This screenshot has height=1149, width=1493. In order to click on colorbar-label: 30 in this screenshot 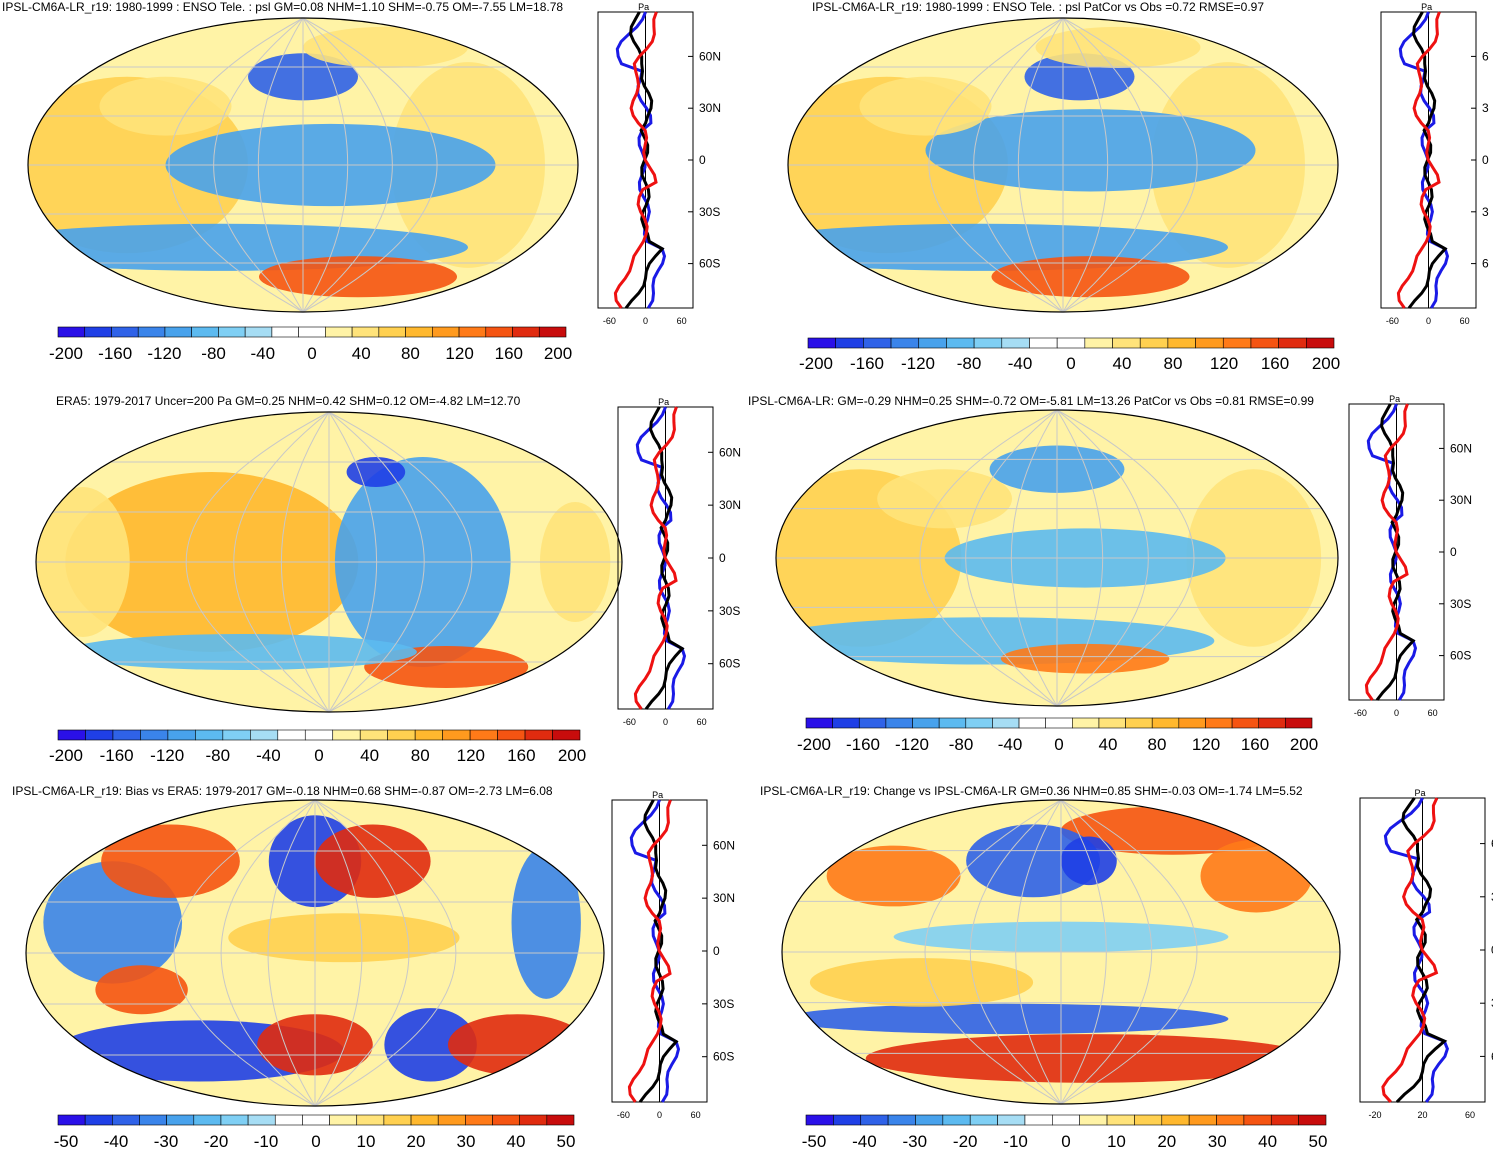, I will do `click(466, 1140)`.